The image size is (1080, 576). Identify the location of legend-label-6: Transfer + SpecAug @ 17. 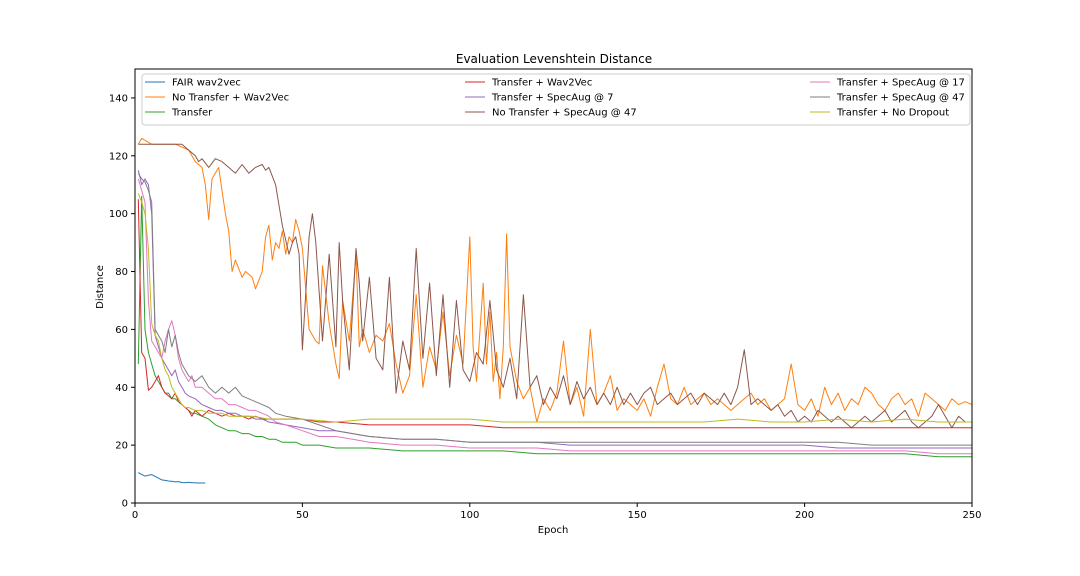
(900, 83).